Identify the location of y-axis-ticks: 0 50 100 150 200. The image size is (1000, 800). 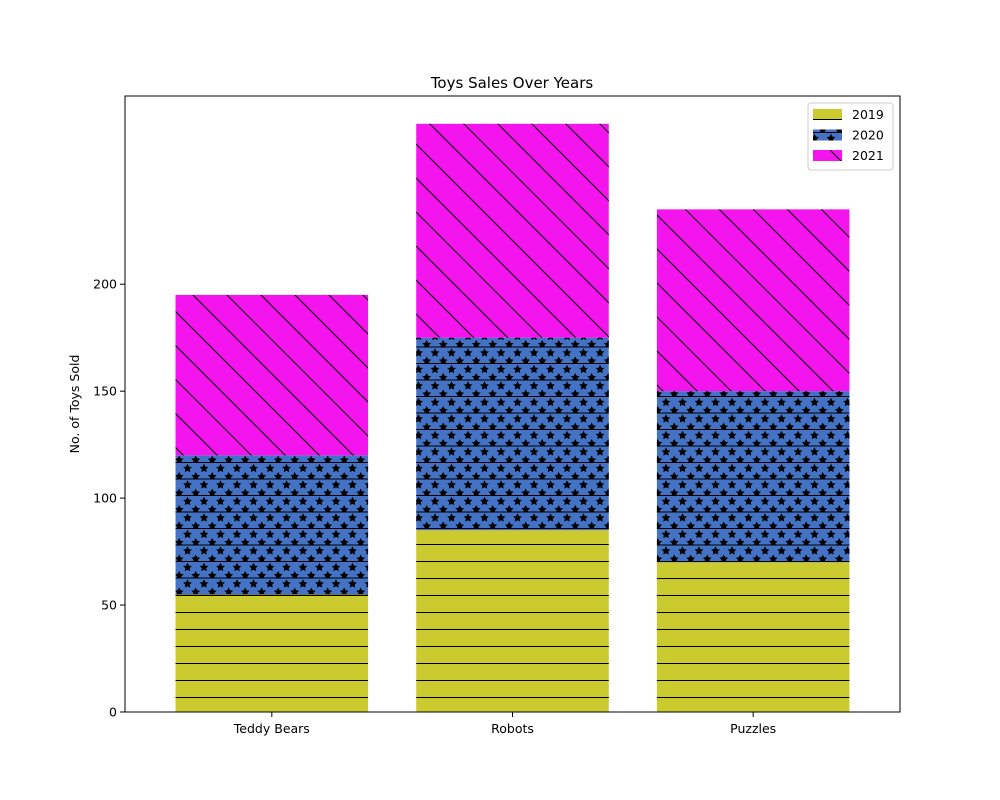
(109, 498).